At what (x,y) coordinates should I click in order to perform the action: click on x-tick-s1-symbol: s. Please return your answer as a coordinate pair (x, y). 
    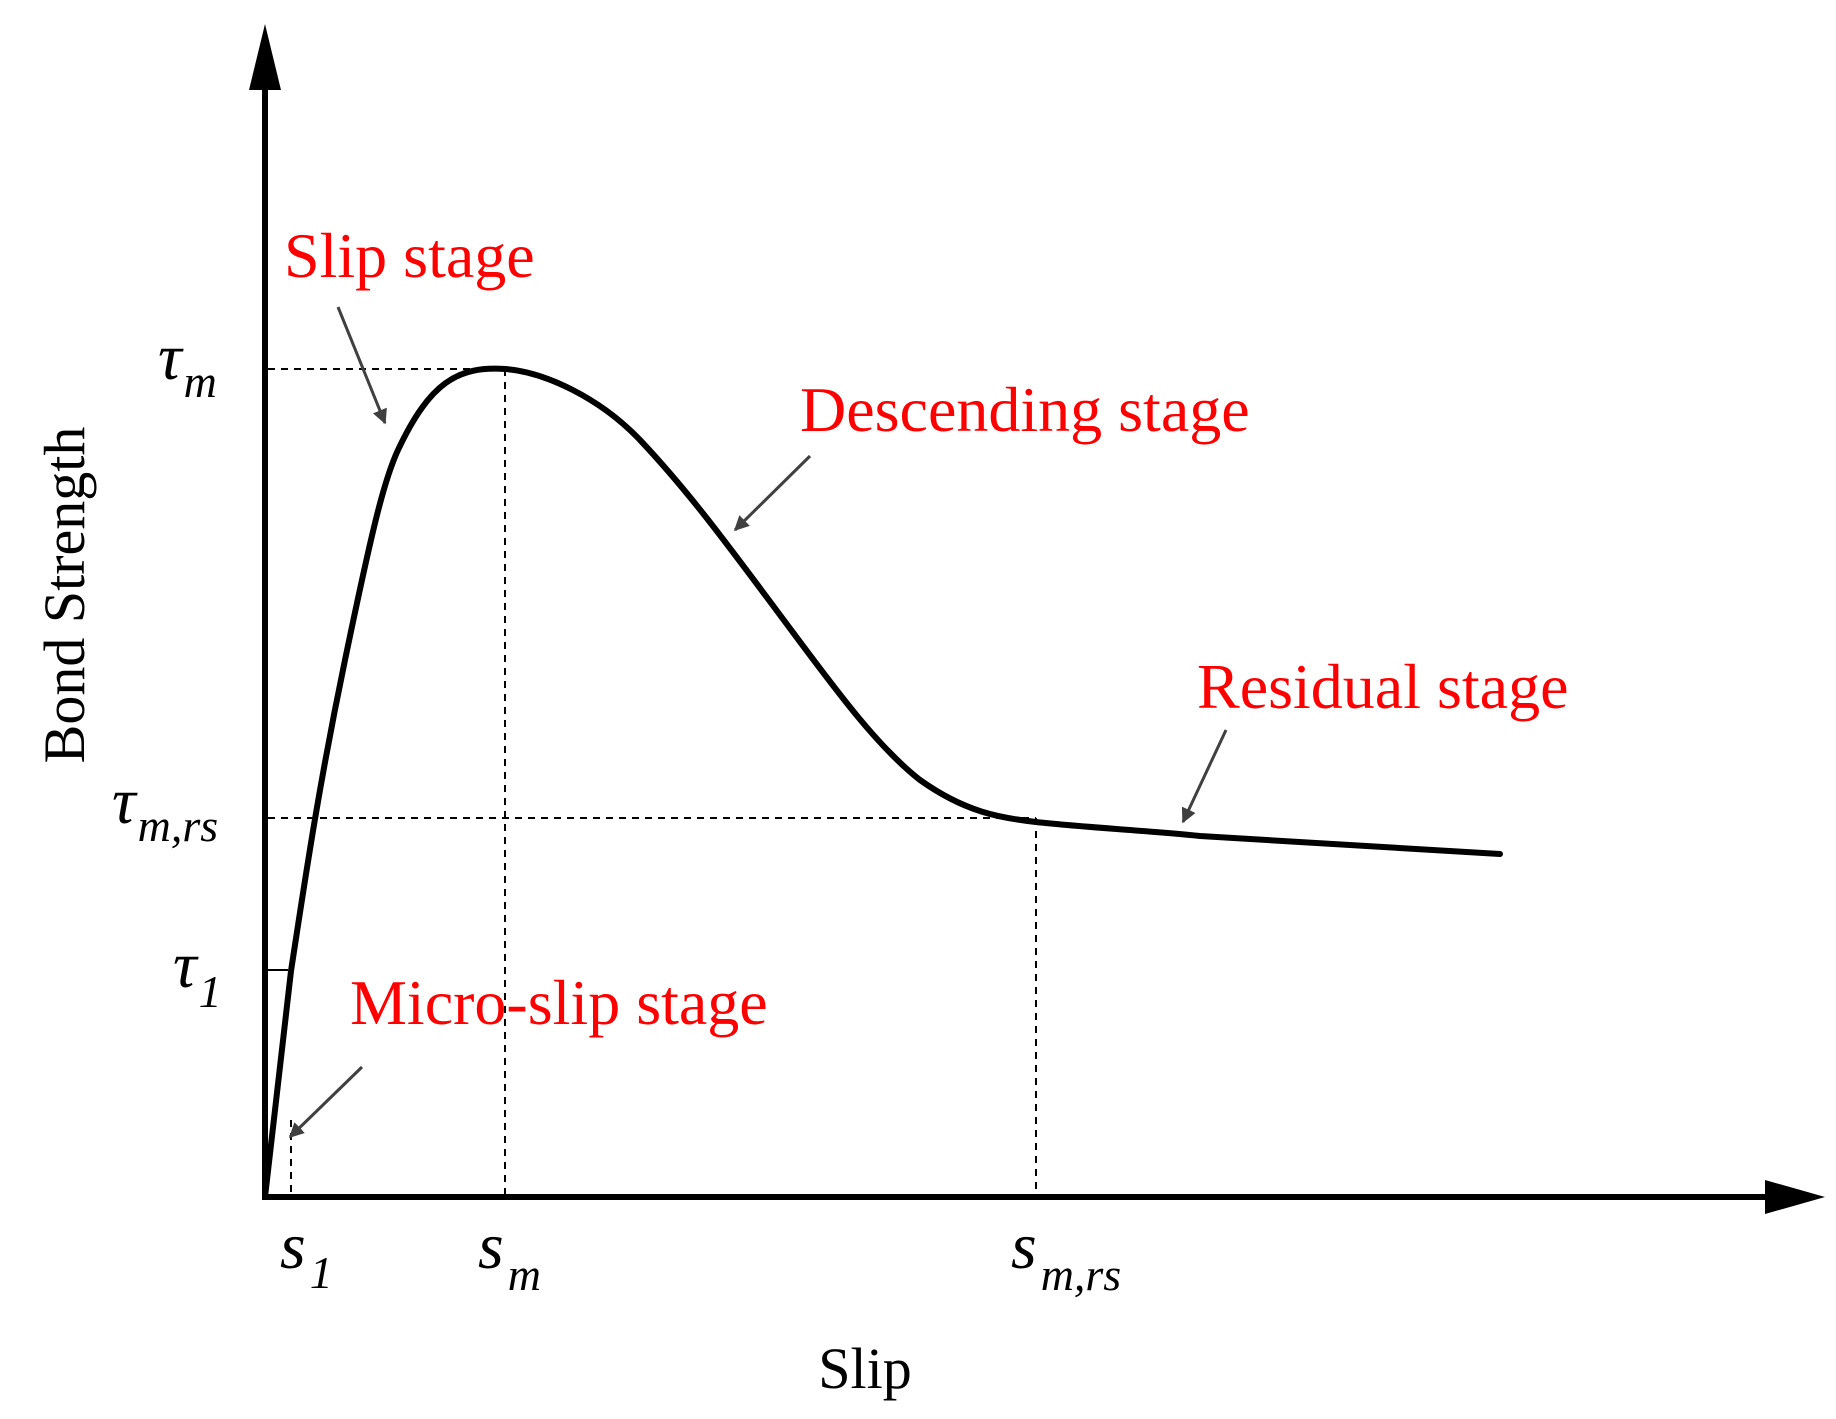
    Looking at the image, I should click on (293, 1246).